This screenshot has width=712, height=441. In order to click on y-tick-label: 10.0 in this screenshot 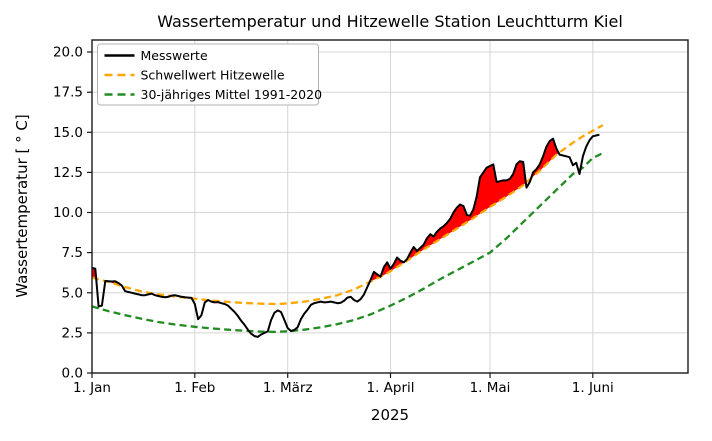, I will do `click(68, 213)`.